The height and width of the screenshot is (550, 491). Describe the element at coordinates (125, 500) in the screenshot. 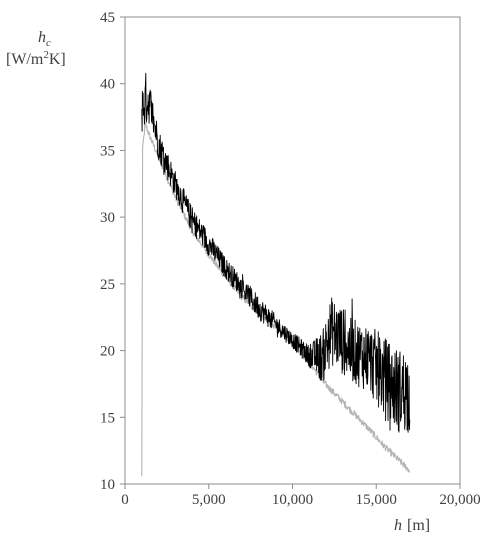

I see `x-tick-label: 0` at that location.